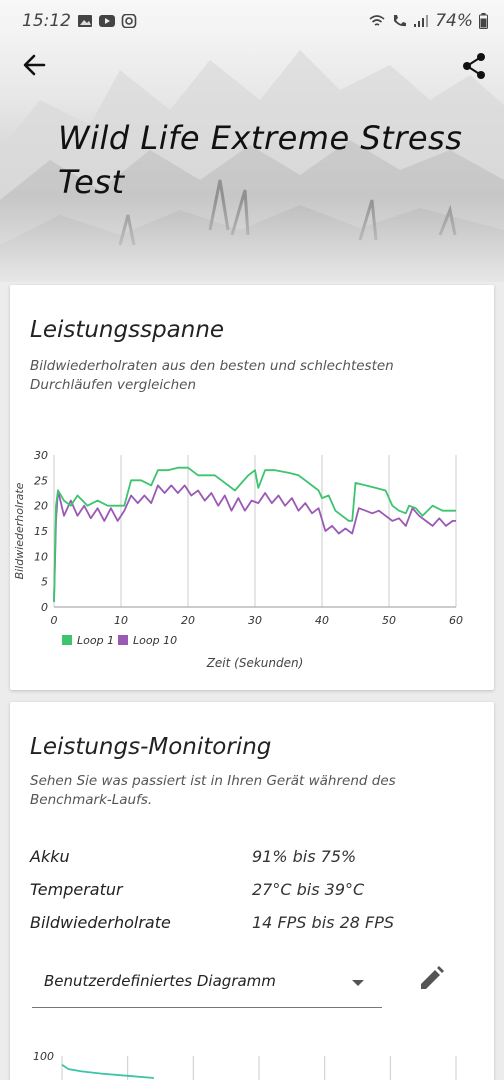 The width and height of the screenshot is (504, 1080). Describe the element at coordinates (76, 889) in the screenshot. I see `metric-label: Temperatur` at that location.